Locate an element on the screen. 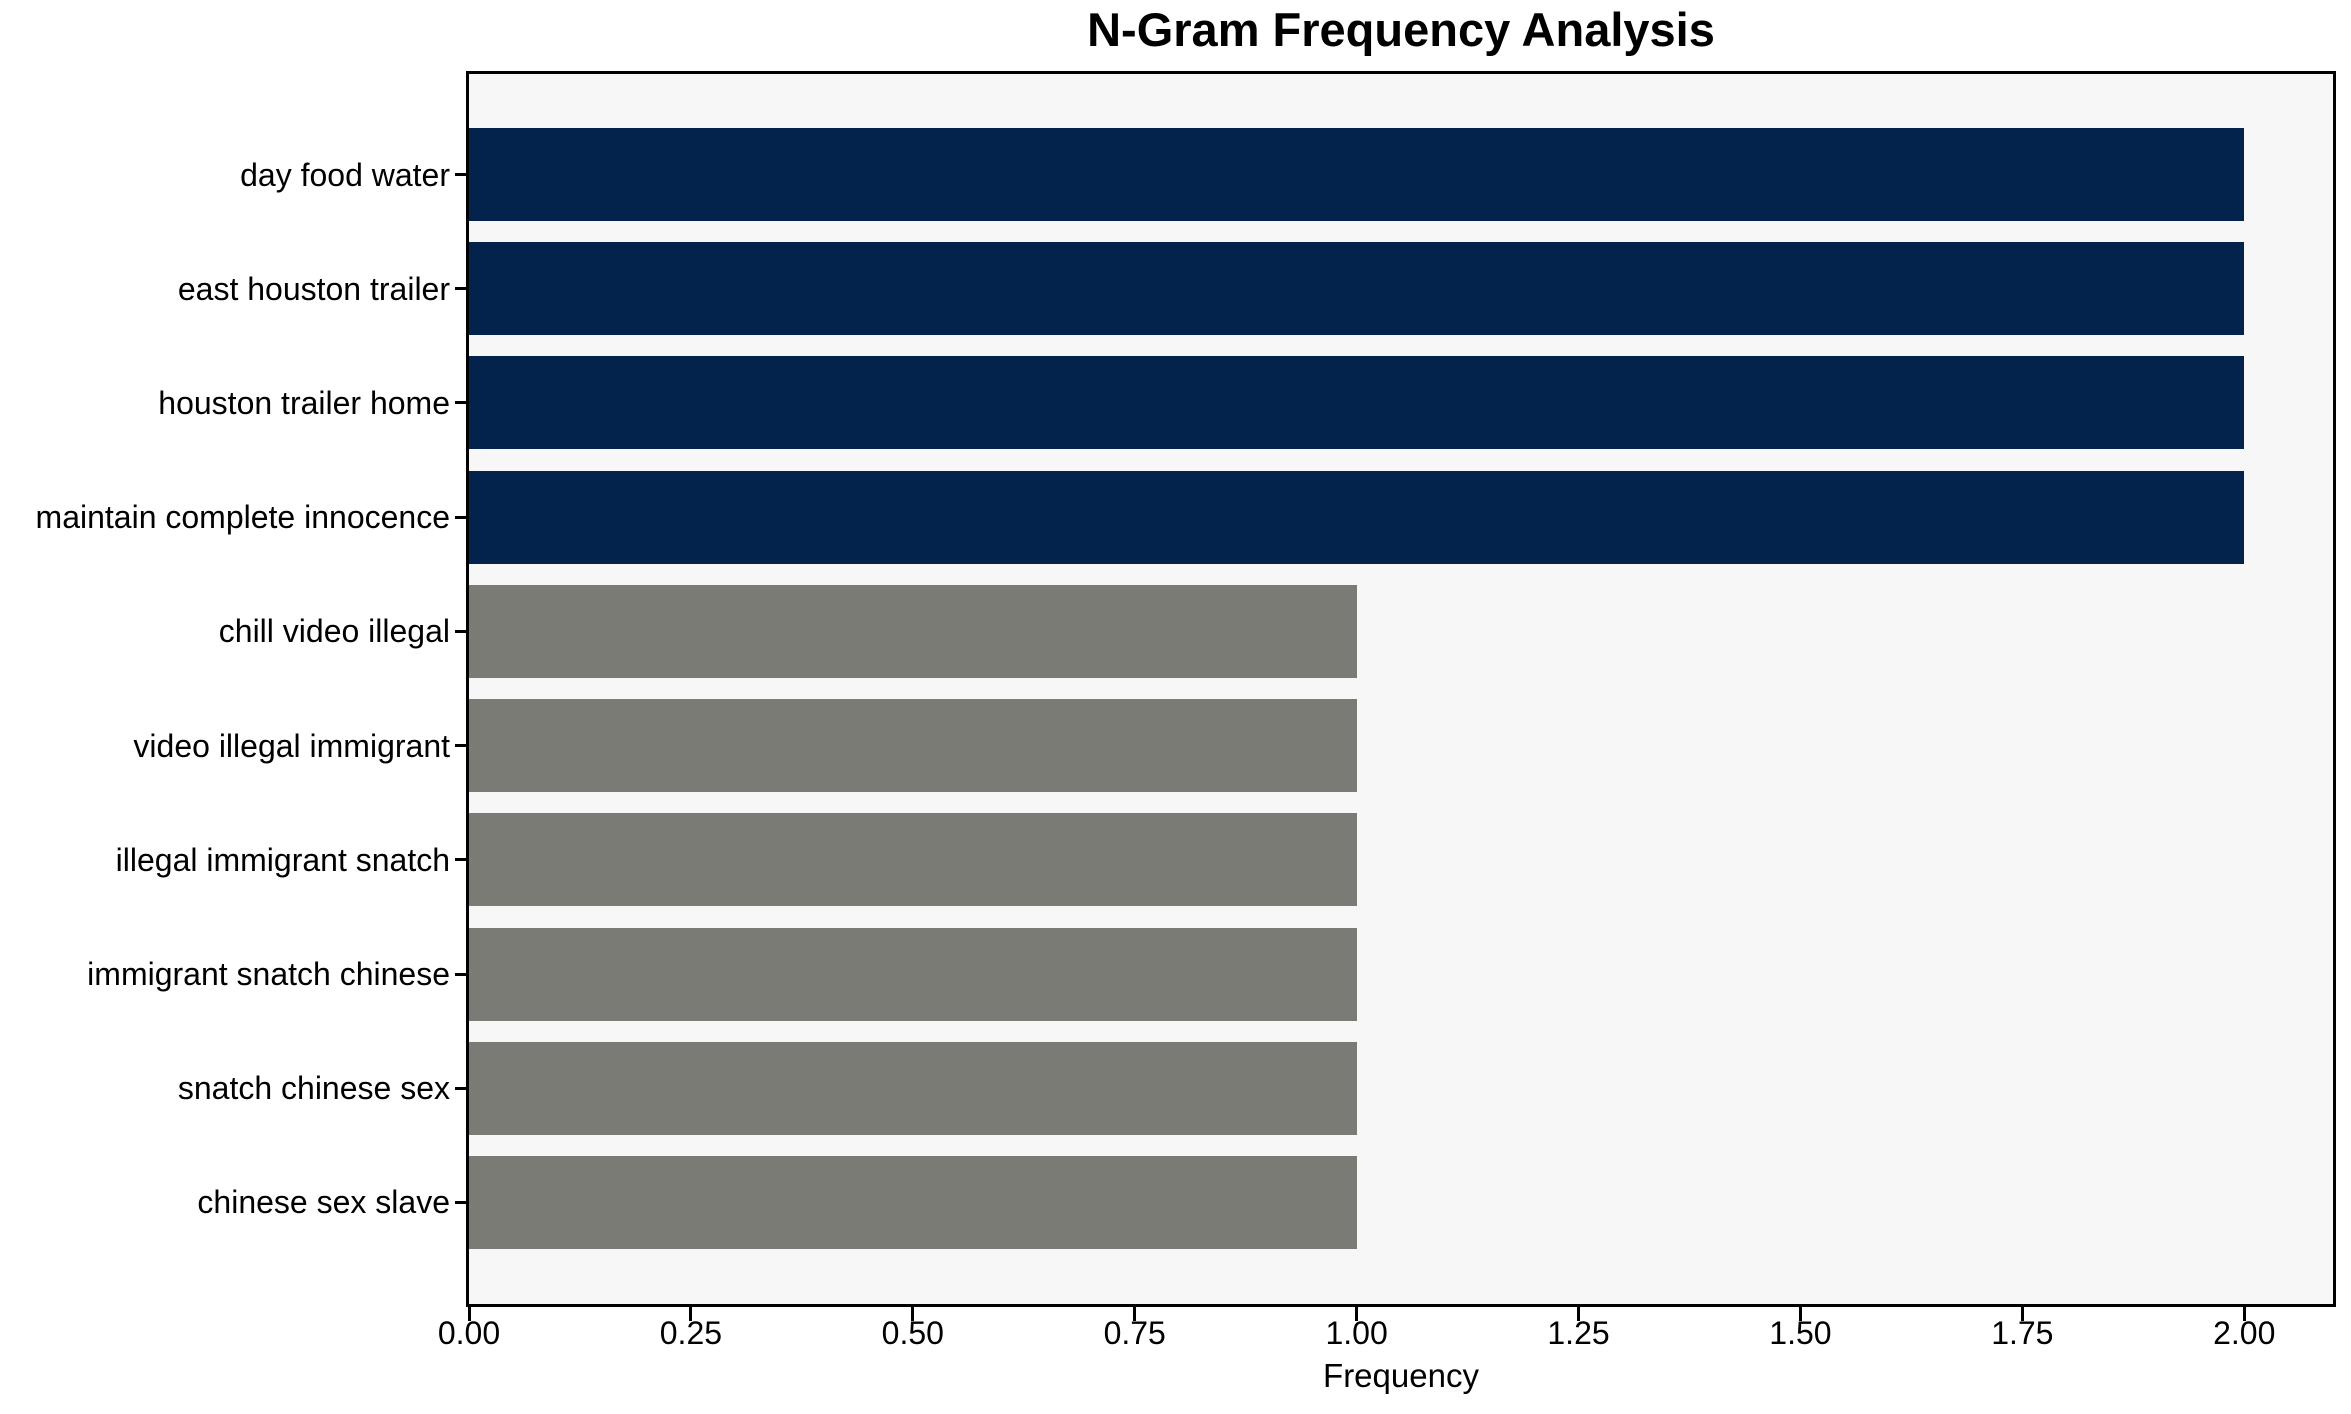 This screenshot has height=1414, width=2351. y-tick-label: illegal immigrant snatch is located at coordinates (282, 859).